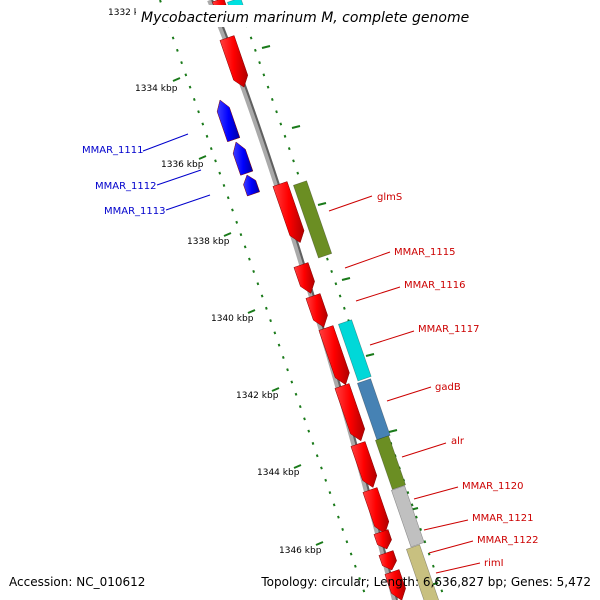 This screenshot has height=600, width=600. I want to click on gene-label-mmar-1116: MMAR_1116, so click(435, 285).